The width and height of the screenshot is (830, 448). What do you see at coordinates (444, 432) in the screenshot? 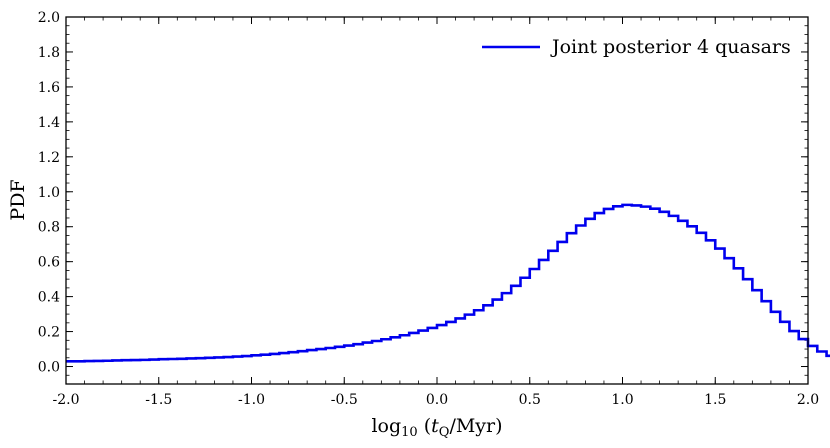
I see `x-label-var-sub: Q` at bounding box center [444, 432].